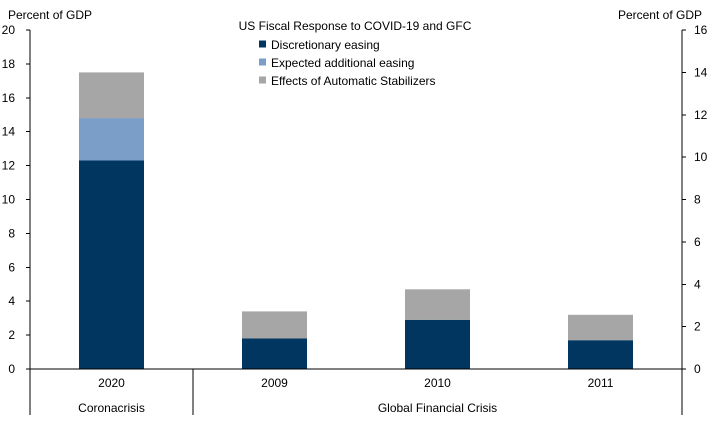  What do you see at coordinates (11, 369) in the screenshot?
I see `left-tick-label-0: 0` at bounding box center [11, 369].